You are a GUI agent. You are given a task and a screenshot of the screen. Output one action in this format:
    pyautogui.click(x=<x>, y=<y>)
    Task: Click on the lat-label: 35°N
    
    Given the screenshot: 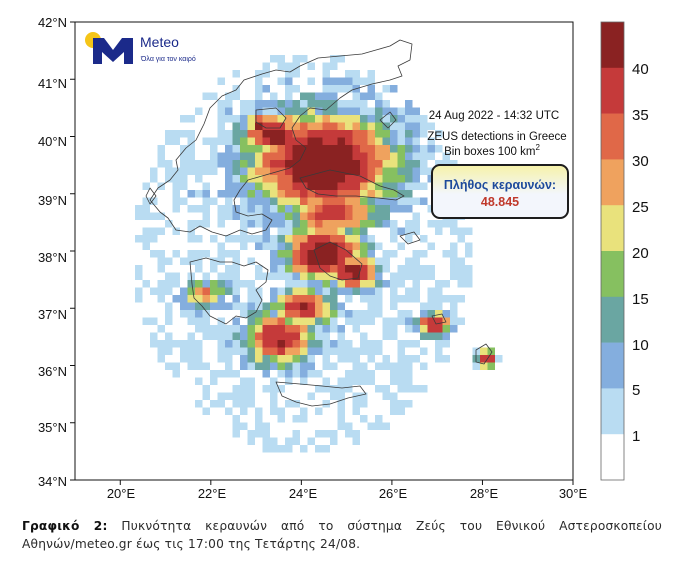 What is the action you would take?
    pyautogui.click(x=52, y=427)
    